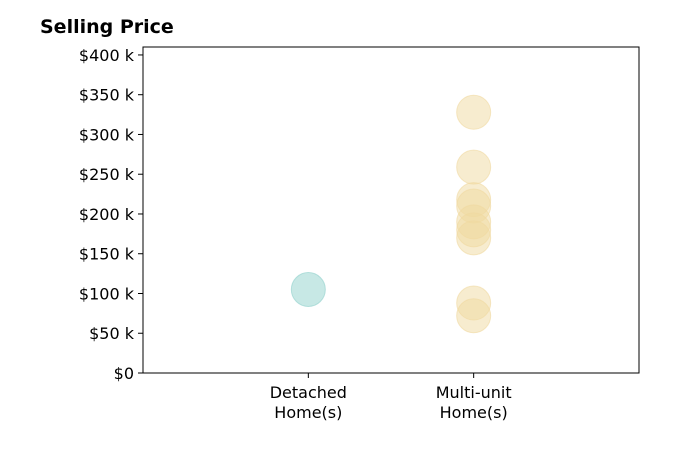  Describe the element at coordinates (107, 27) in the screenshot. I see `chart-title: Selling Price` at that location.